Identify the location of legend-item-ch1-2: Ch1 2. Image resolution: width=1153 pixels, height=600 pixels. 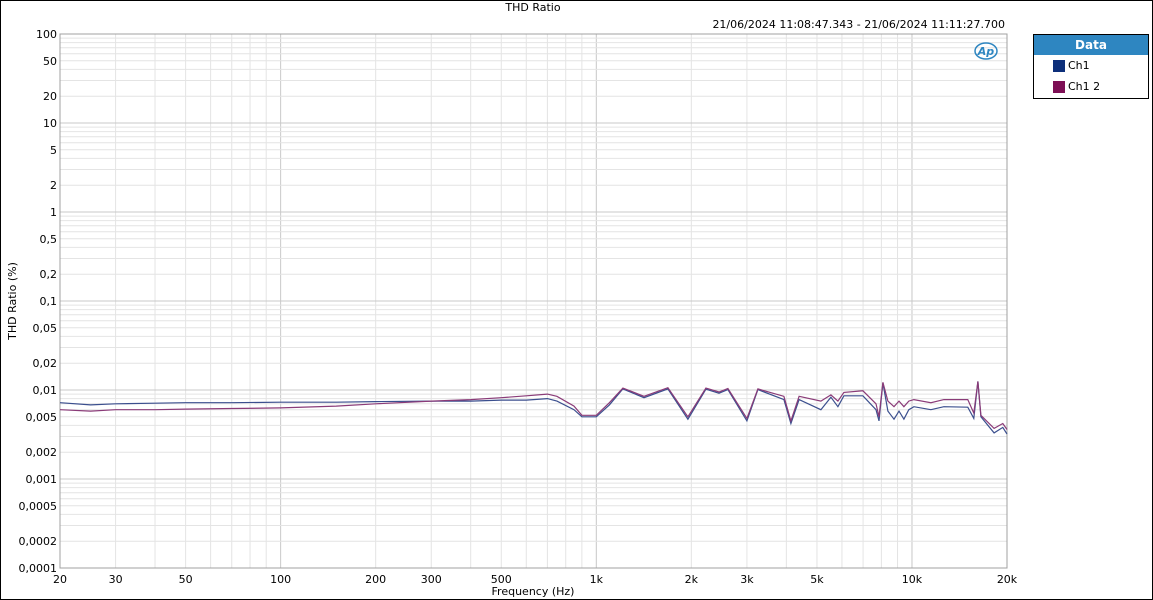
(1091, 86).